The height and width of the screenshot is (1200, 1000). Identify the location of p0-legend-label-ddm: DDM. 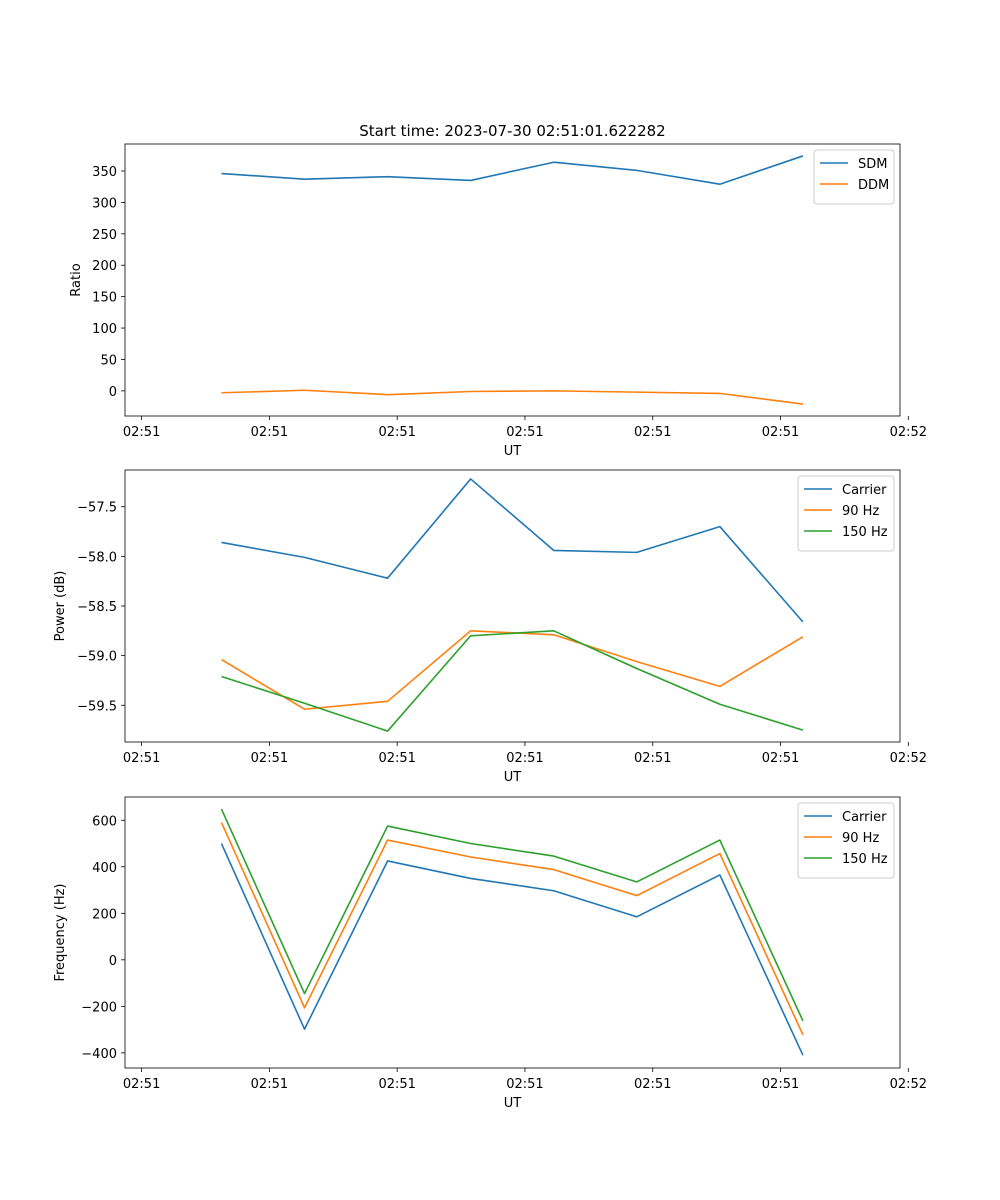
(873, 185).